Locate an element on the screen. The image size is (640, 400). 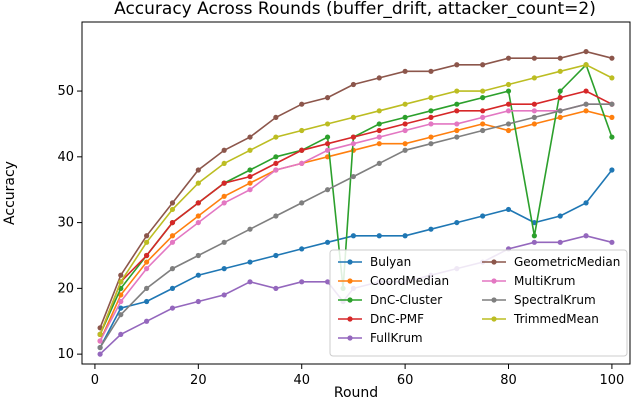
y-axis: 10 20 30 40 50 is located at coordinates (69, 223).